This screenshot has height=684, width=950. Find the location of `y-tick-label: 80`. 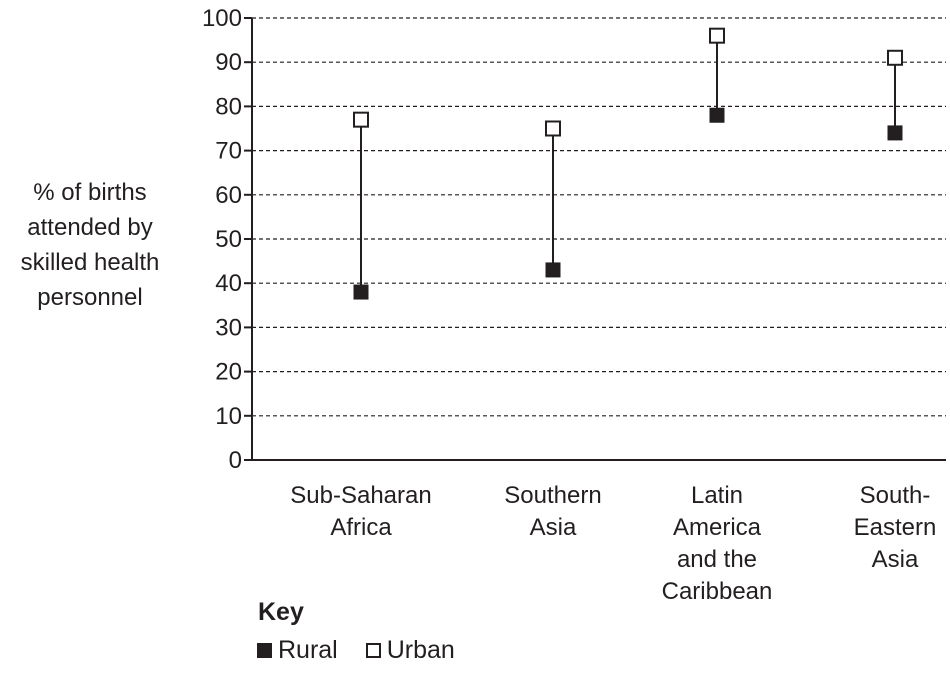

y-tick-label: 80 is located at coordinates (228, 106).